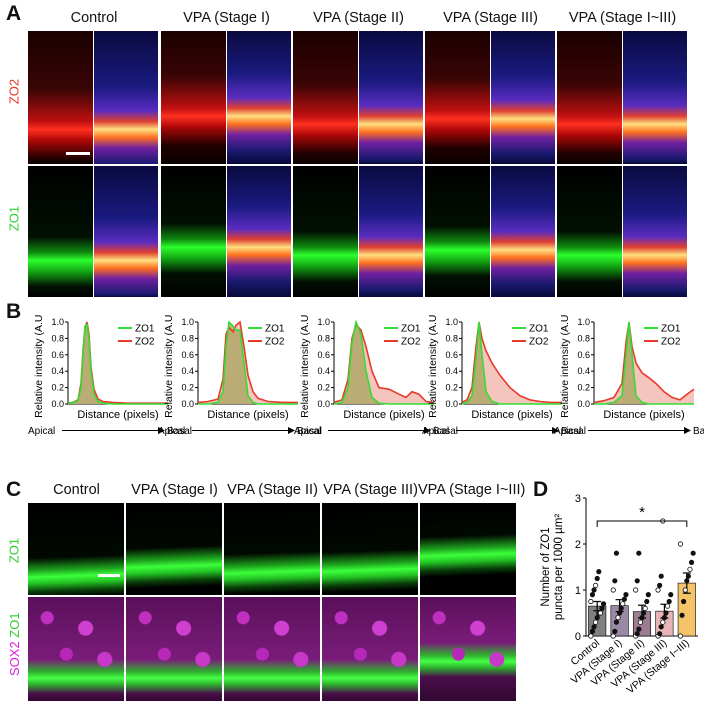 The height and width of the screenshot is (725, 704). Describe the element at coordinates (14, 311) in the screenshot. I see `panel-letter-b: B` at that location.